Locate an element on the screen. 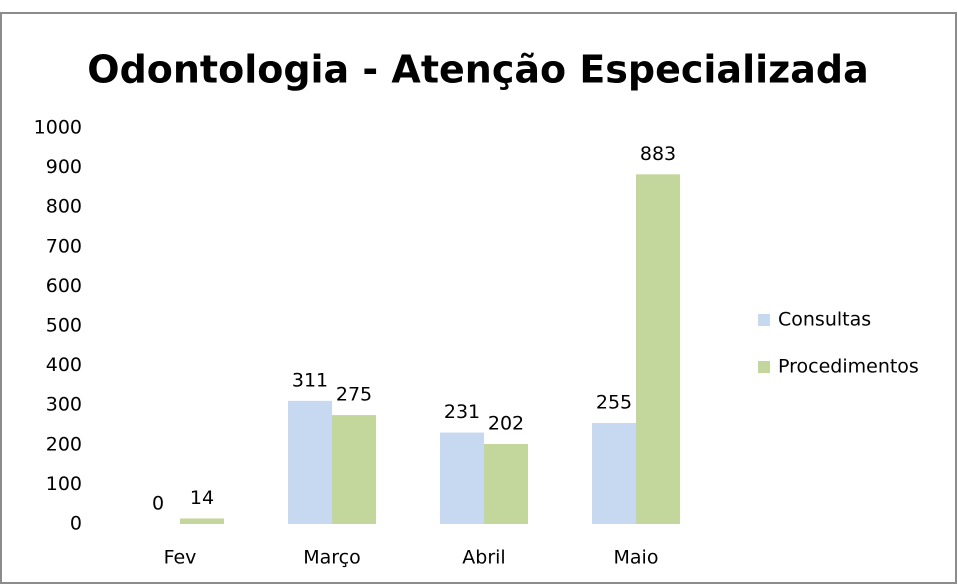 The height and width of the screenshot is (584, 958). legend-label: Procedimentos is located at coordinates (848, 367).